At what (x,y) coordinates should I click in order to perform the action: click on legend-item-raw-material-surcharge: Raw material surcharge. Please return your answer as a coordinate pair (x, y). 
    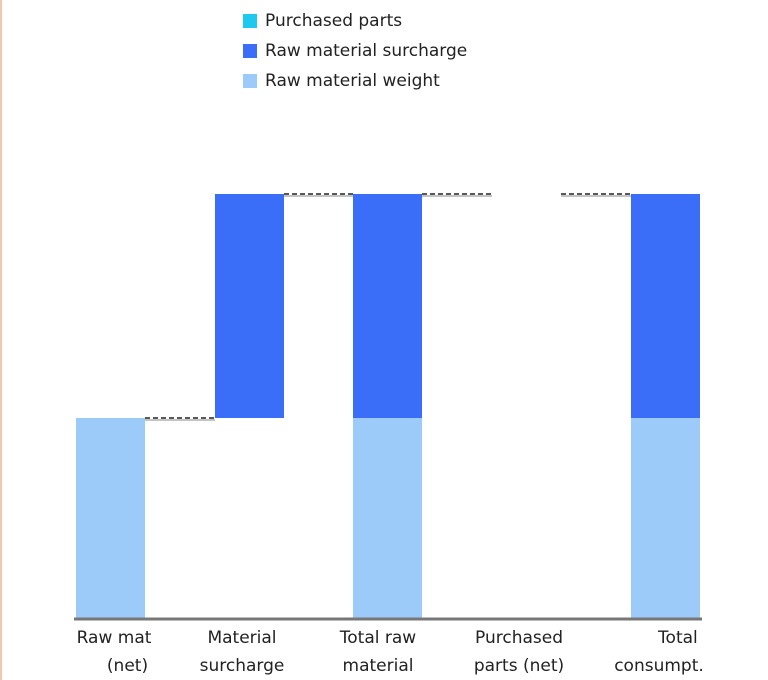
    Looking at the image, I should click on (355, 51).